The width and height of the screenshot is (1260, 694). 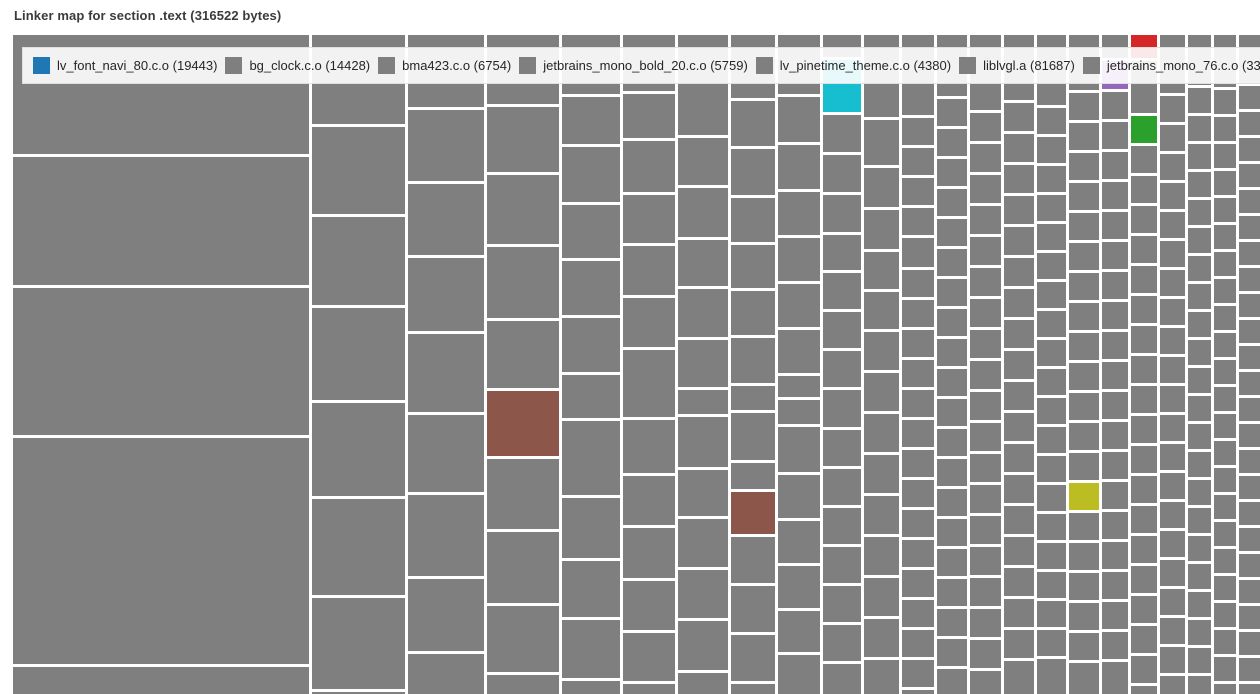 What do you see at coordinates (1084, 496) in the screenshot?
I see `treemap-cell-highlight` at bounding box center [1084, 496].